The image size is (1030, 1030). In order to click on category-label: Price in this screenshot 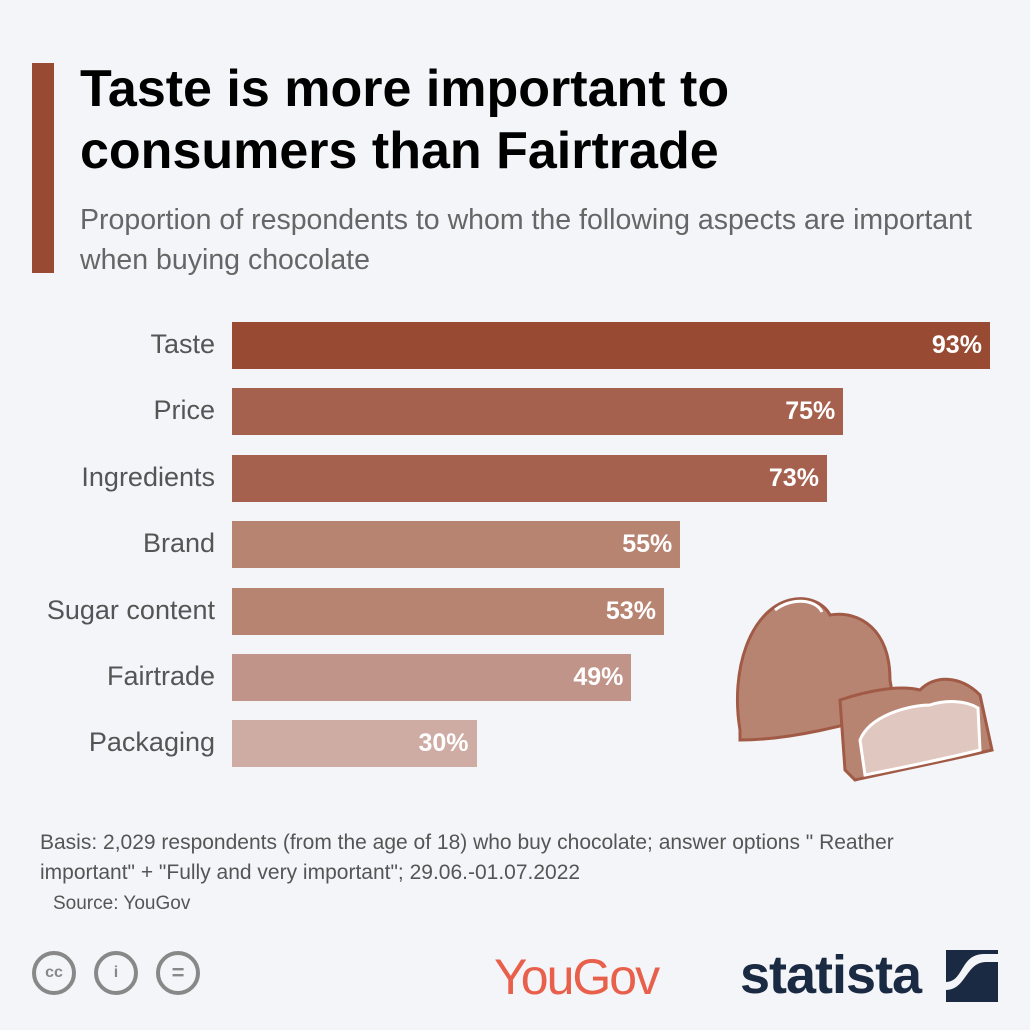, I will do `click(184, 410)`.